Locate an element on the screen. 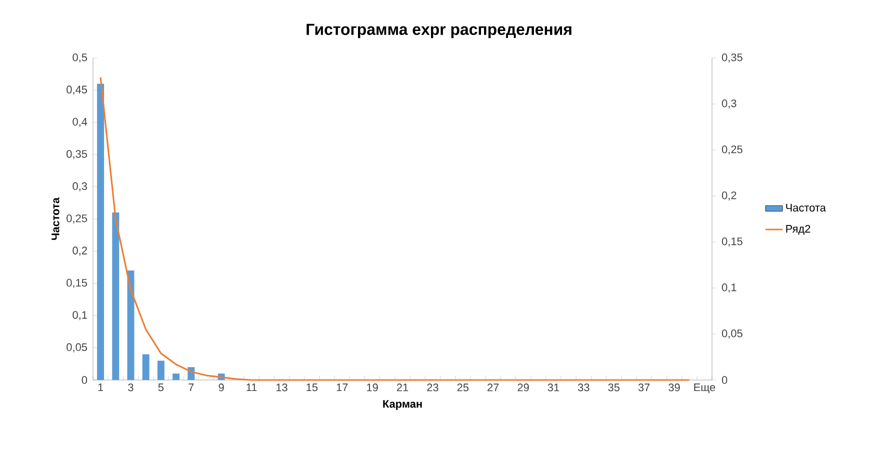 This screenshot has width=879, height=456. x-axis-title: Карман is located at coordinates (402, 405).